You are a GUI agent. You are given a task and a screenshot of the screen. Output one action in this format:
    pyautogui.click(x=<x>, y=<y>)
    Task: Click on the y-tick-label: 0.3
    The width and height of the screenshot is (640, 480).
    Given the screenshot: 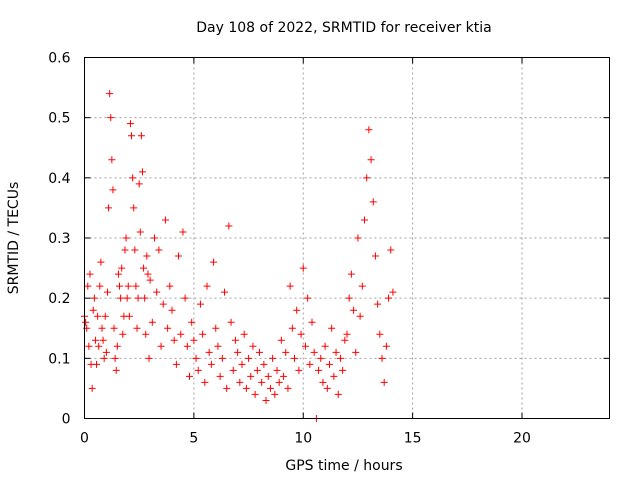 What is the action you would take?
    pyautogui.click(x=59, y=239)
    